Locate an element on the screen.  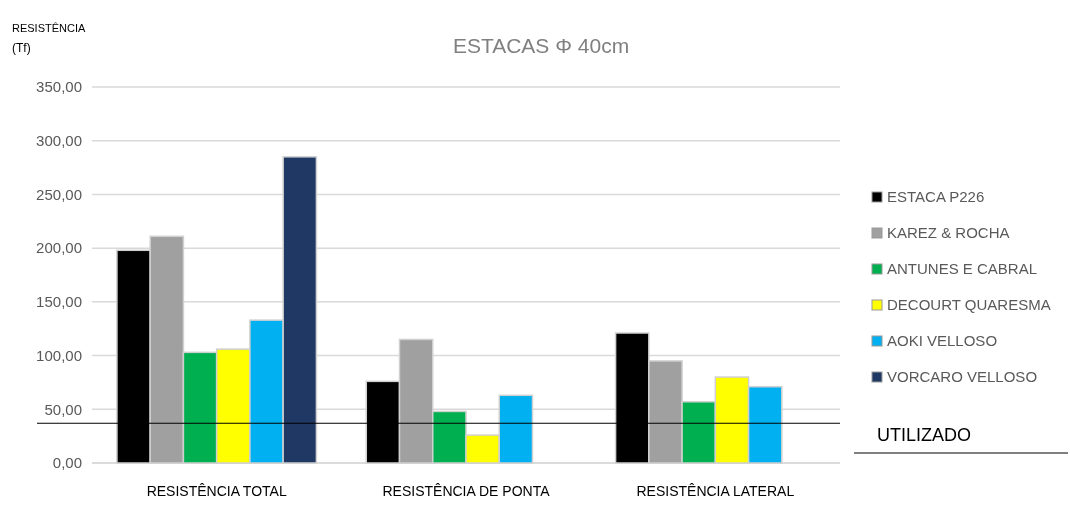
x-tick-label: RESISTÊNCIA TOTAL is located at coordinates (216, 491).